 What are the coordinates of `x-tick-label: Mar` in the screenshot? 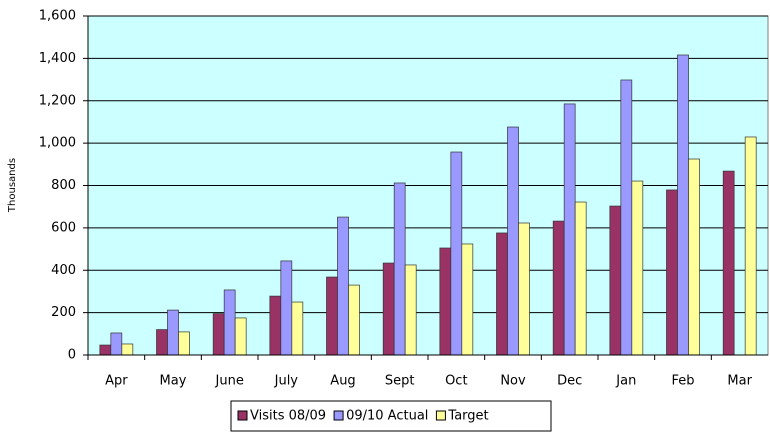 It's located at (739, 381).